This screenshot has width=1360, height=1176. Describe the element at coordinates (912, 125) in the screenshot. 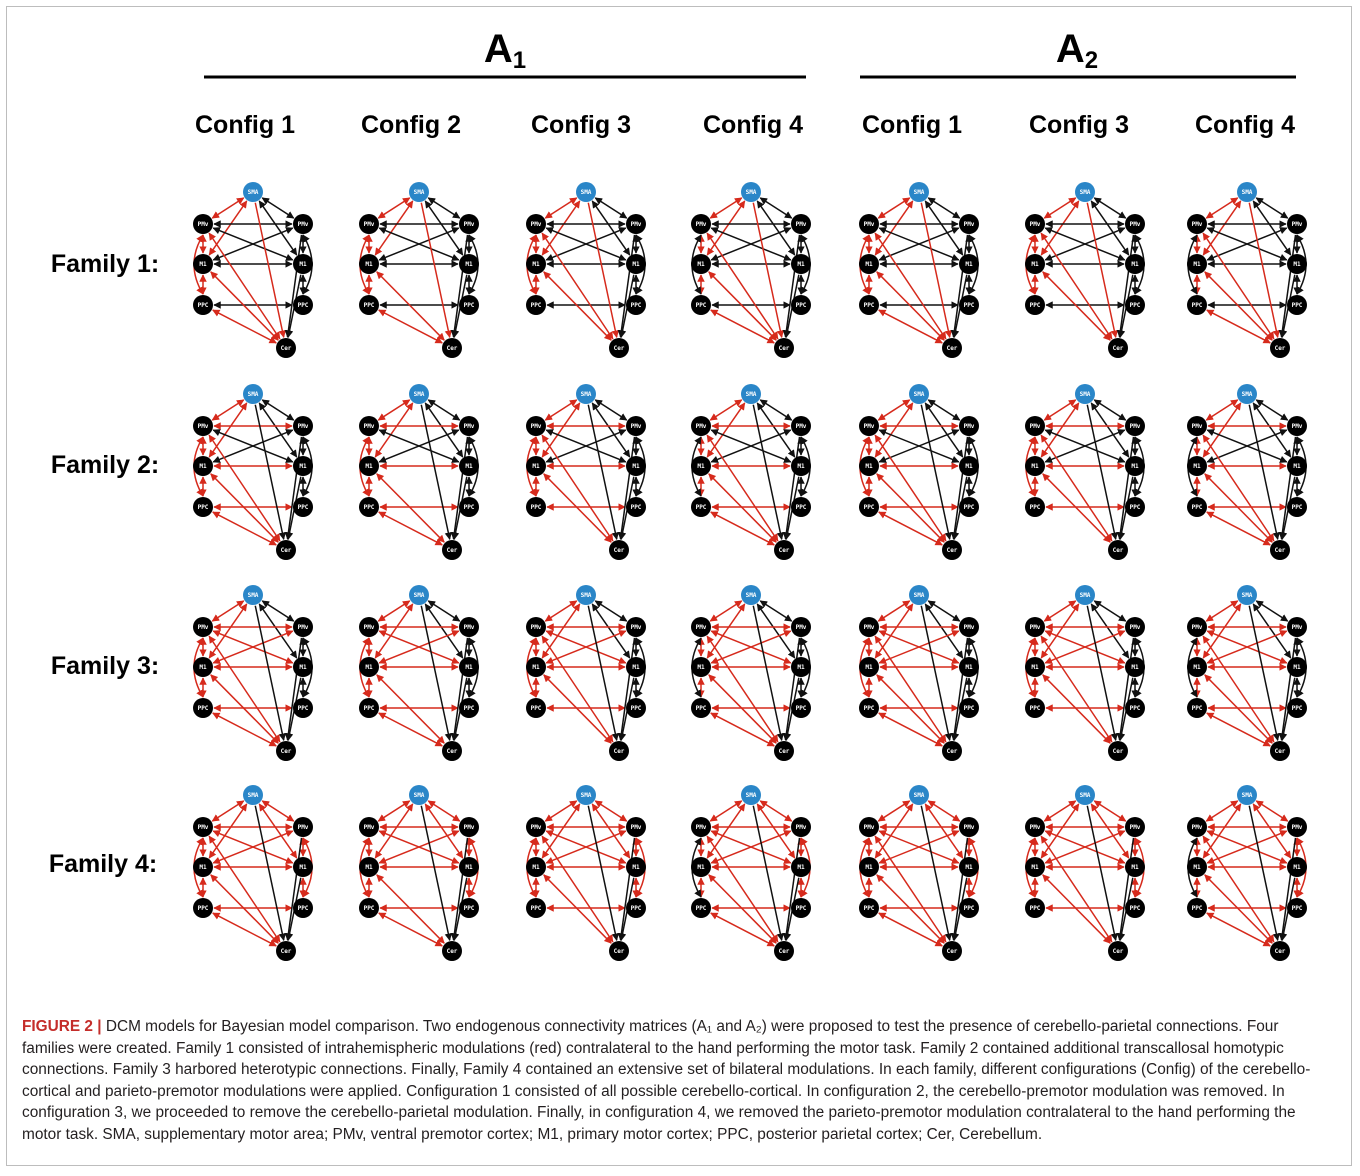

I see `config-header: Config 1` at that location.